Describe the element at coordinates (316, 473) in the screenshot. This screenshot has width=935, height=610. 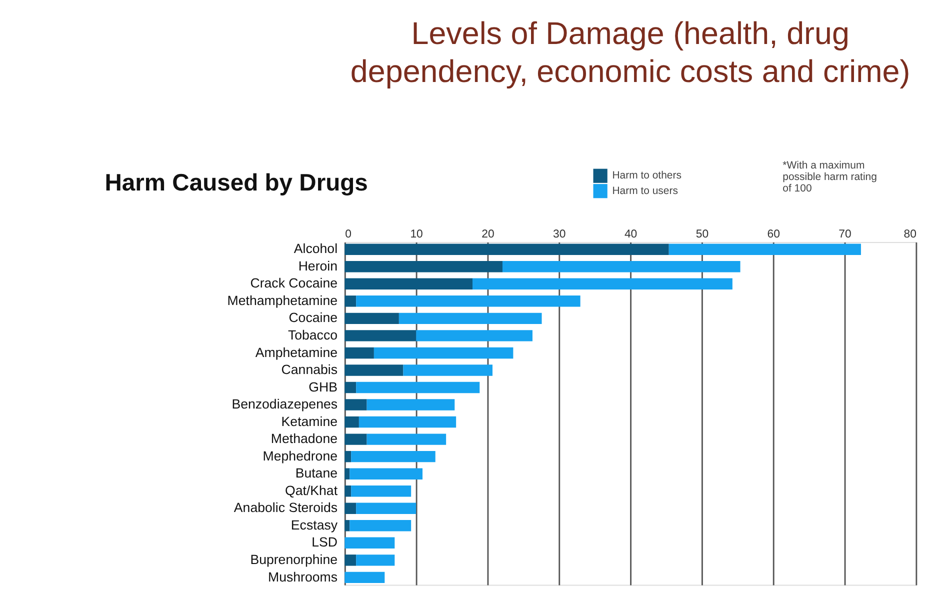
I see `y-tick-label: Butane` at that location.